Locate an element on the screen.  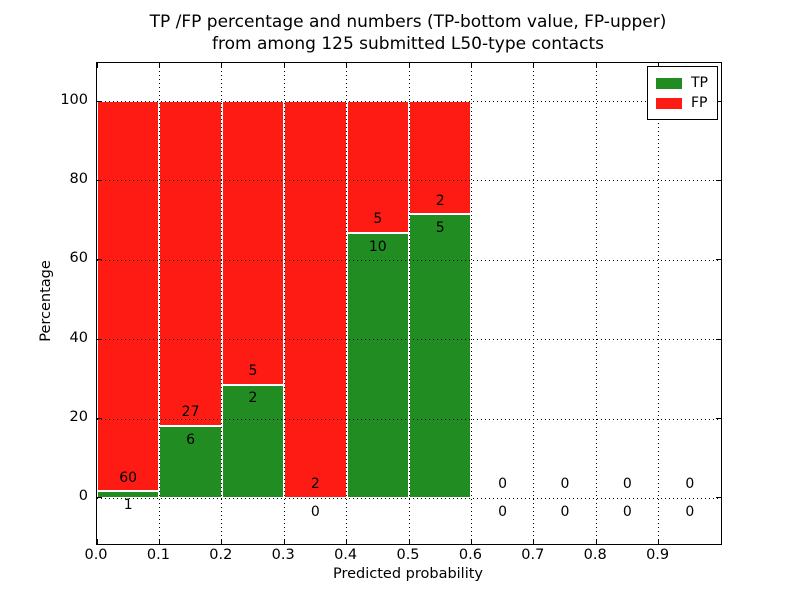
legend-label-fp: FP is located at coordinates (699, 103).